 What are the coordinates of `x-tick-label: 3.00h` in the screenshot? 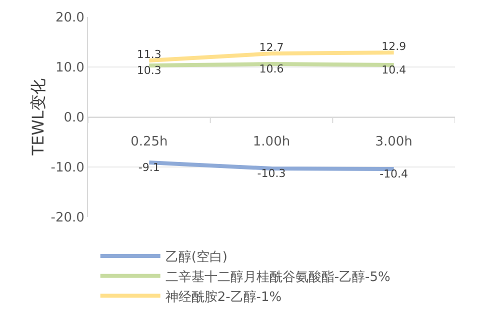 It's located at (393, 142).